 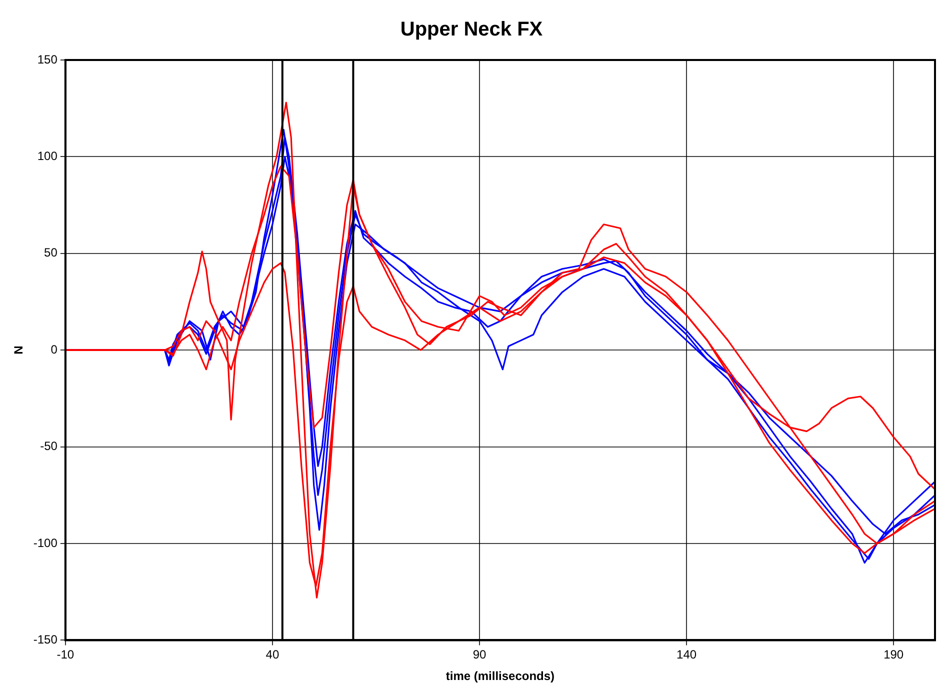 What do you see at coordinates (472, 29) in the screenshot?
I see `chart-title: Upper Neck FX` at bounding box center [472, 29].